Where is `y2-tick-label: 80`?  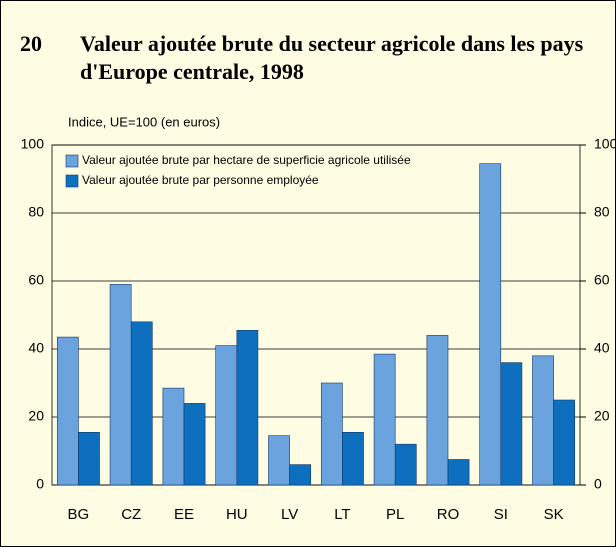 y2-tick-label: 80 is located at coordinates (602, 212).